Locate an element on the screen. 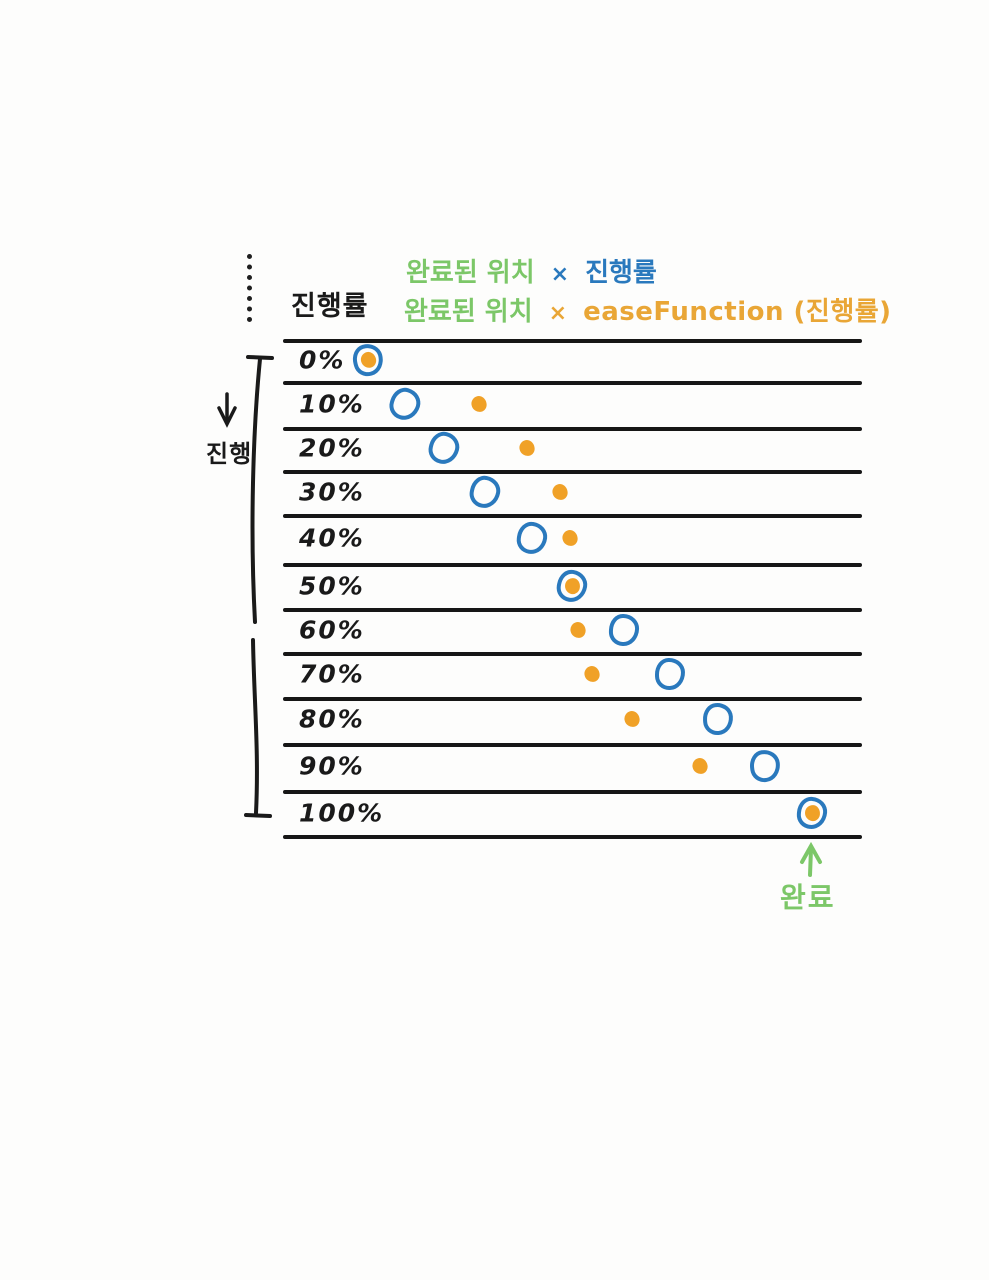  progress-percent-label: 50% is located at coordinates (332, 586).